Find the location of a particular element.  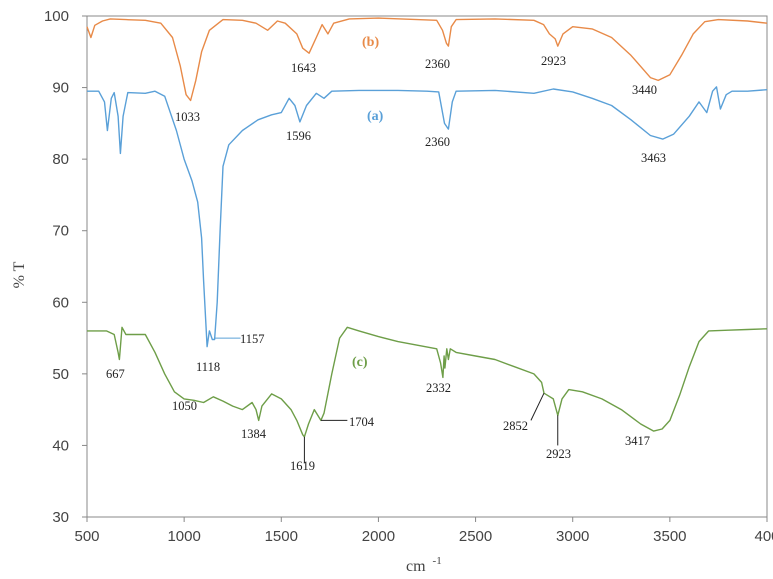

peak-label: 1050 is located at coordinates (184, 406).